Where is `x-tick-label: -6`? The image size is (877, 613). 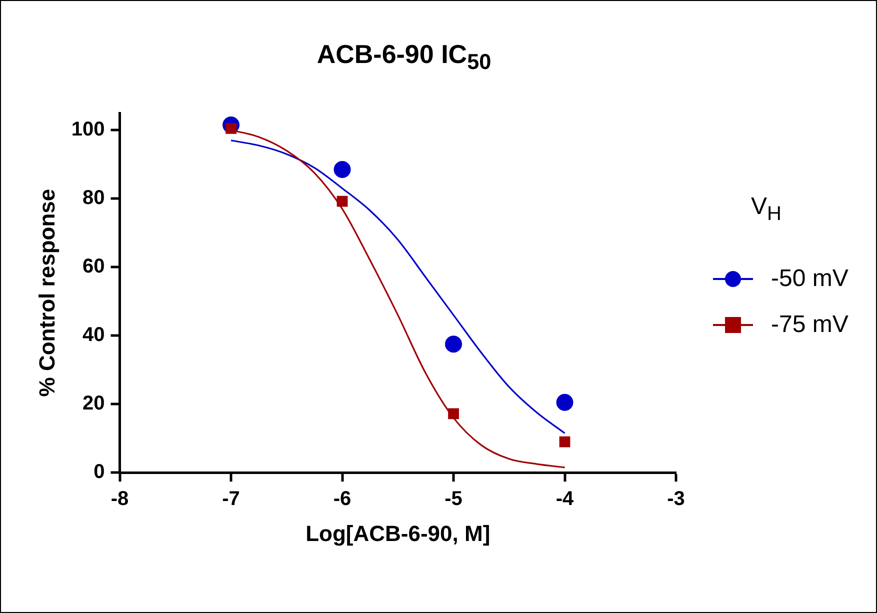 x-tick-label: -6 is located at coordinates (342, 499).